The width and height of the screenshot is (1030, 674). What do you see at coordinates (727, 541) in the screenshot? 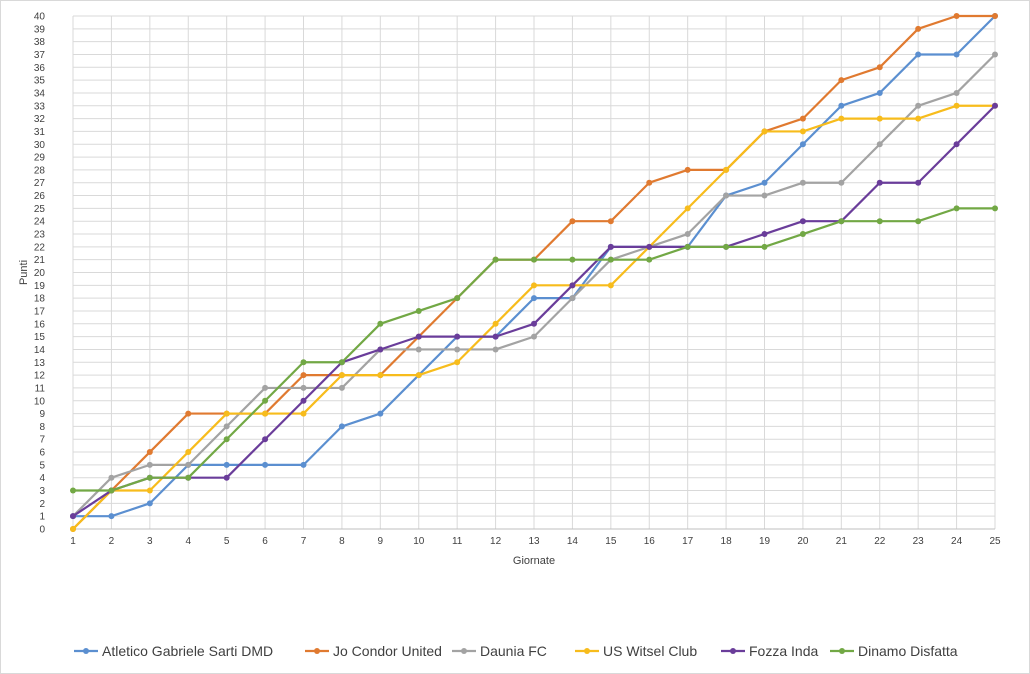
I see `x-tick-label: 18` at bounding box center [727, 541].